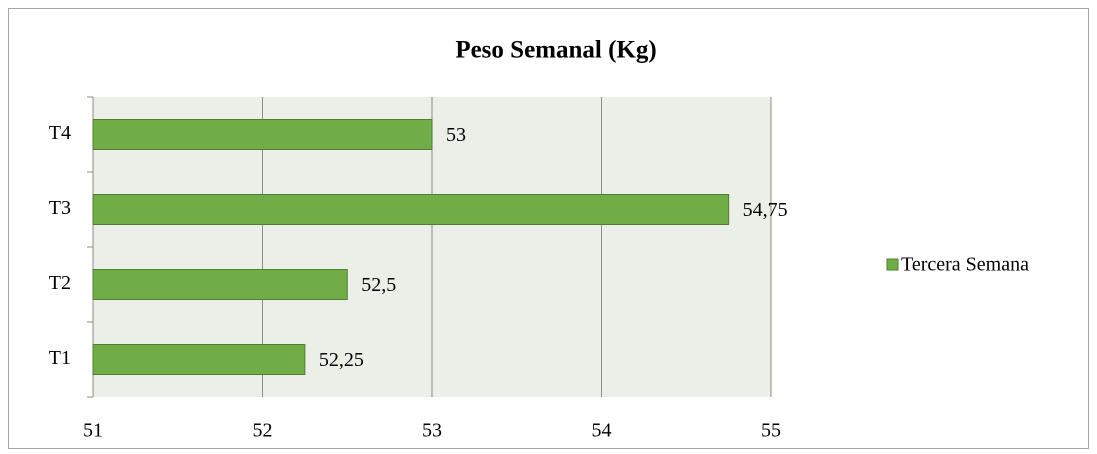  I want to click on y-tick-label: T4, so click(60, 133).